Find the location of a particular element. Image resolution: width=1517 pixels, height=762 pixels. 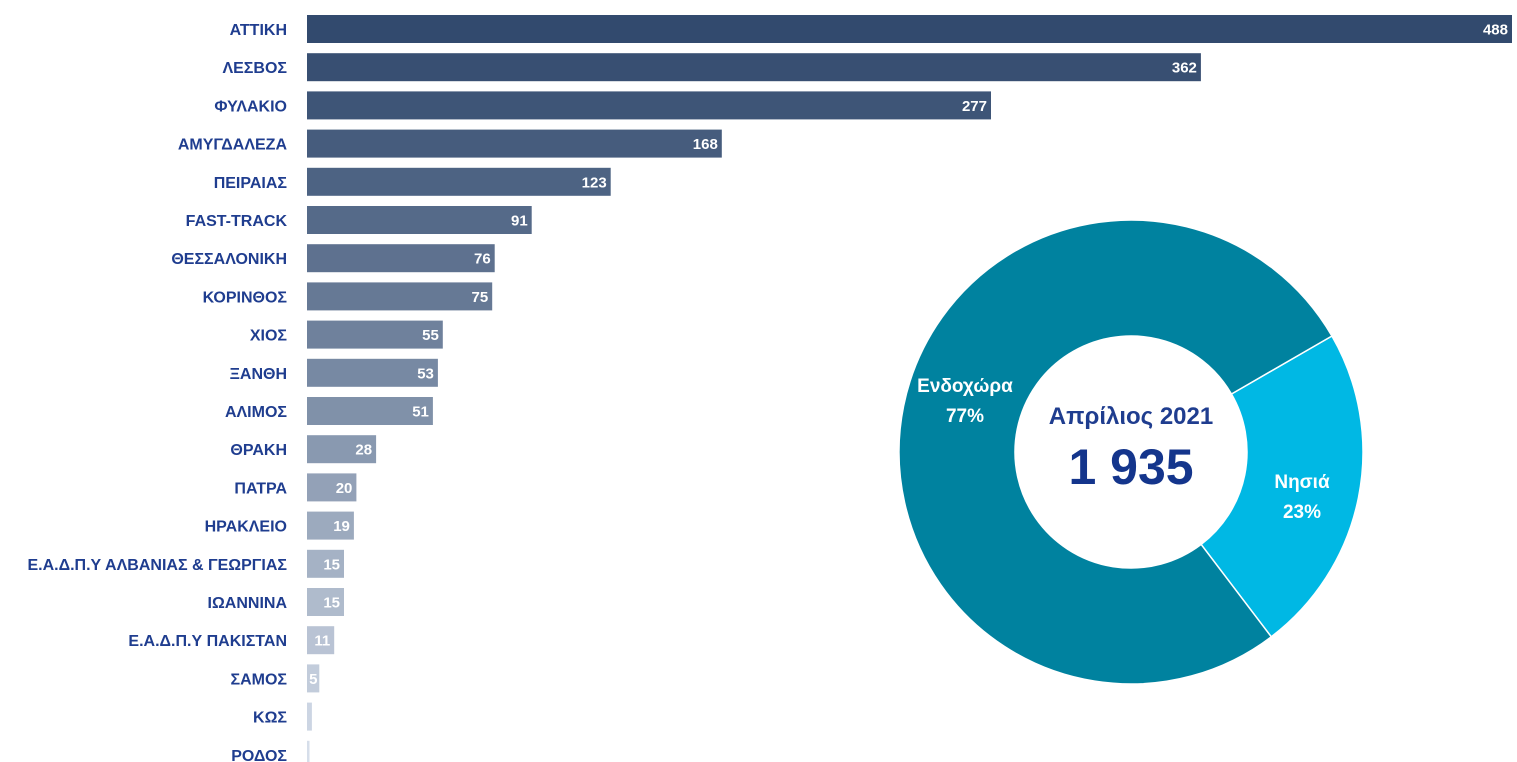

bar-value-label: 28 is located at coordinates (363, 450).